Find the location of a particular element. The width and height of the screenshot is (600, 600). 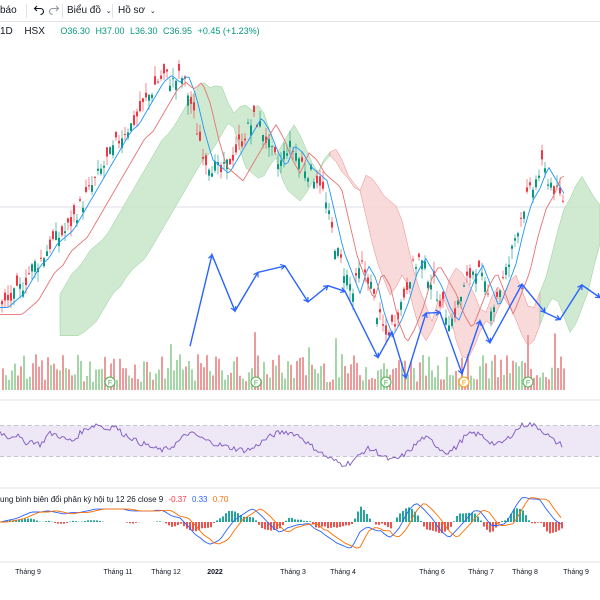

undo-icon is located at coordinates (39, 12).